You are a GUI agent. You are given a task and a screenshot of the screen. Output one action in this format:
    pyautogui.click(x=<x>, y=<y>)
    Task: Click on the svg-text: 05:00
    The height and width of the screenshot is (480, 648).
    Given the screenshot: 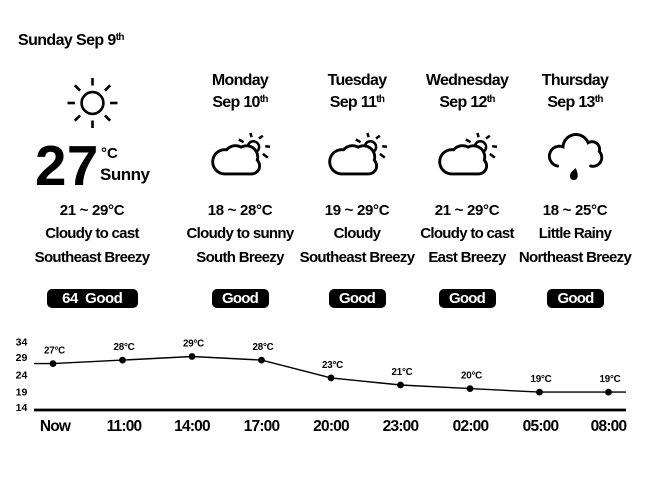 What is the action you would take?
    pyautogui.click(x=541, y=426)
    